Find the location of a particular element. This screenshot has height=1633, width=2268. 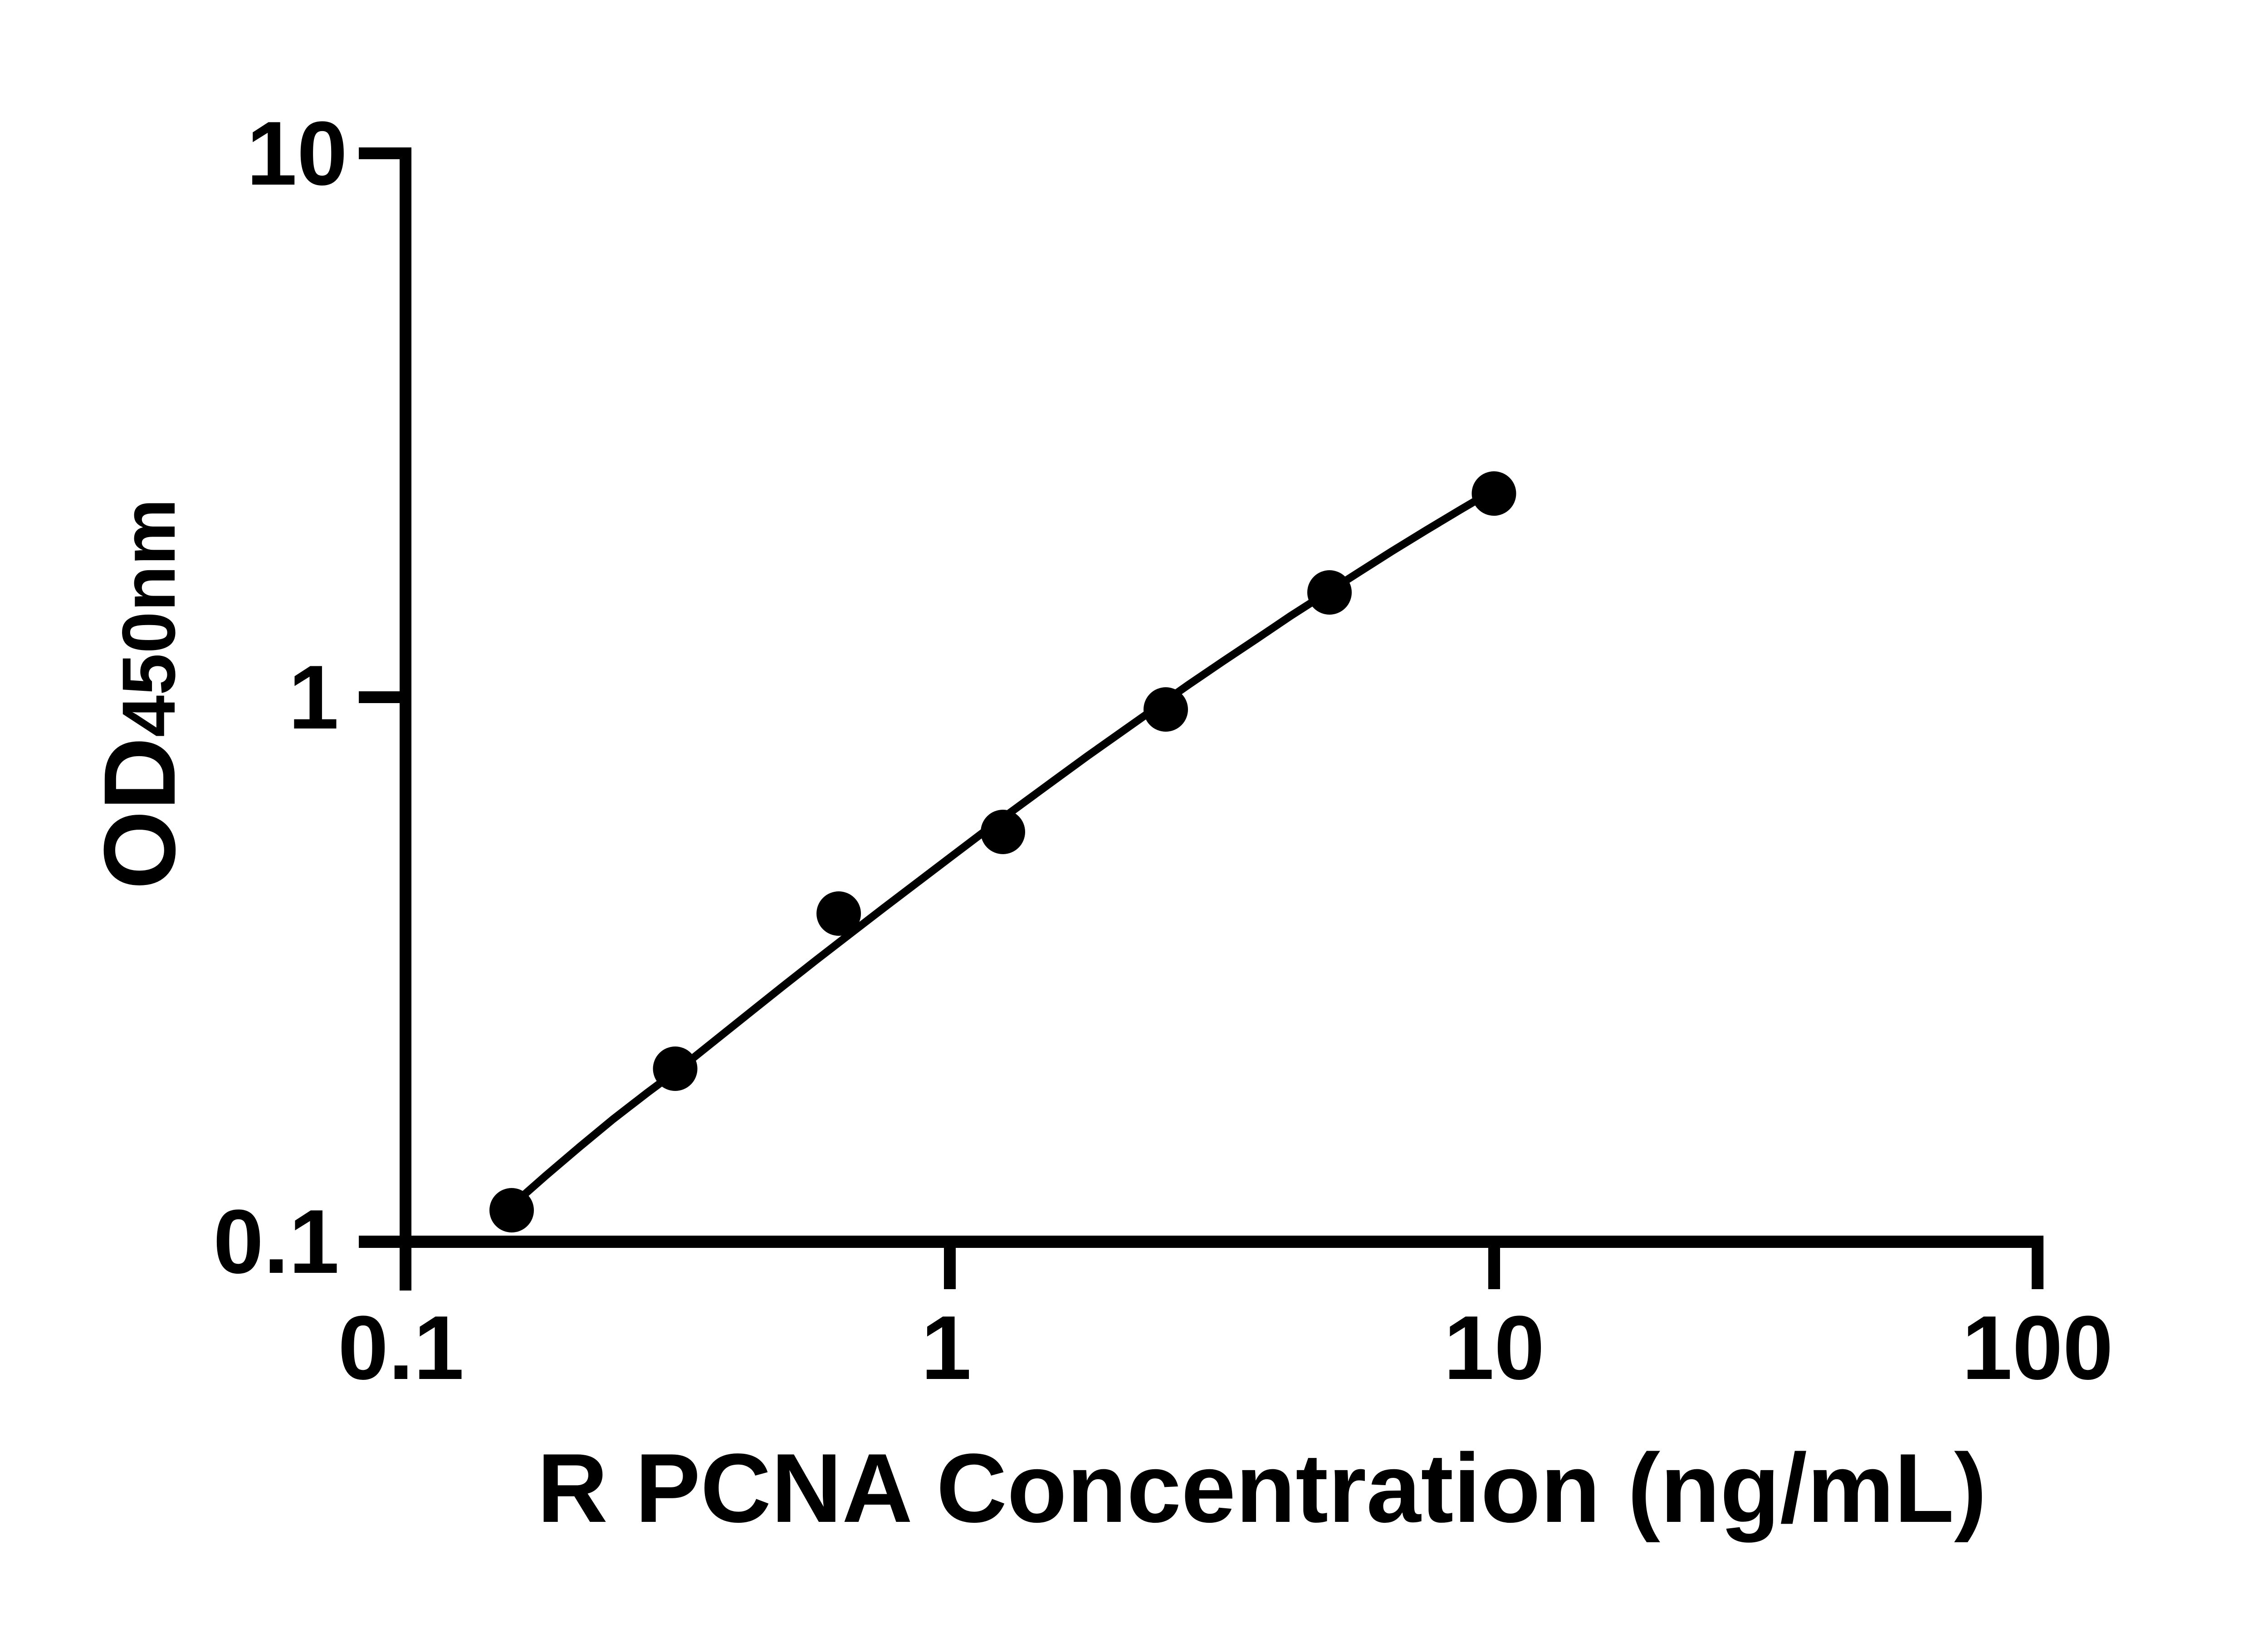

svg-text: 100 is located at coordinates (2038, 1347).